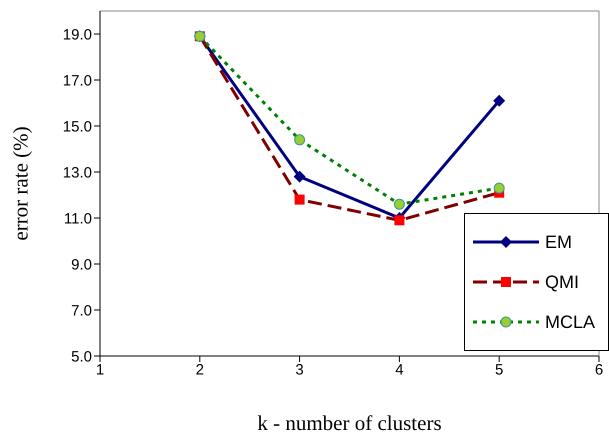  Describe the element at coordinates (81, 265) in the screenshot. I see `y-tick-label: 9.0` at that location.